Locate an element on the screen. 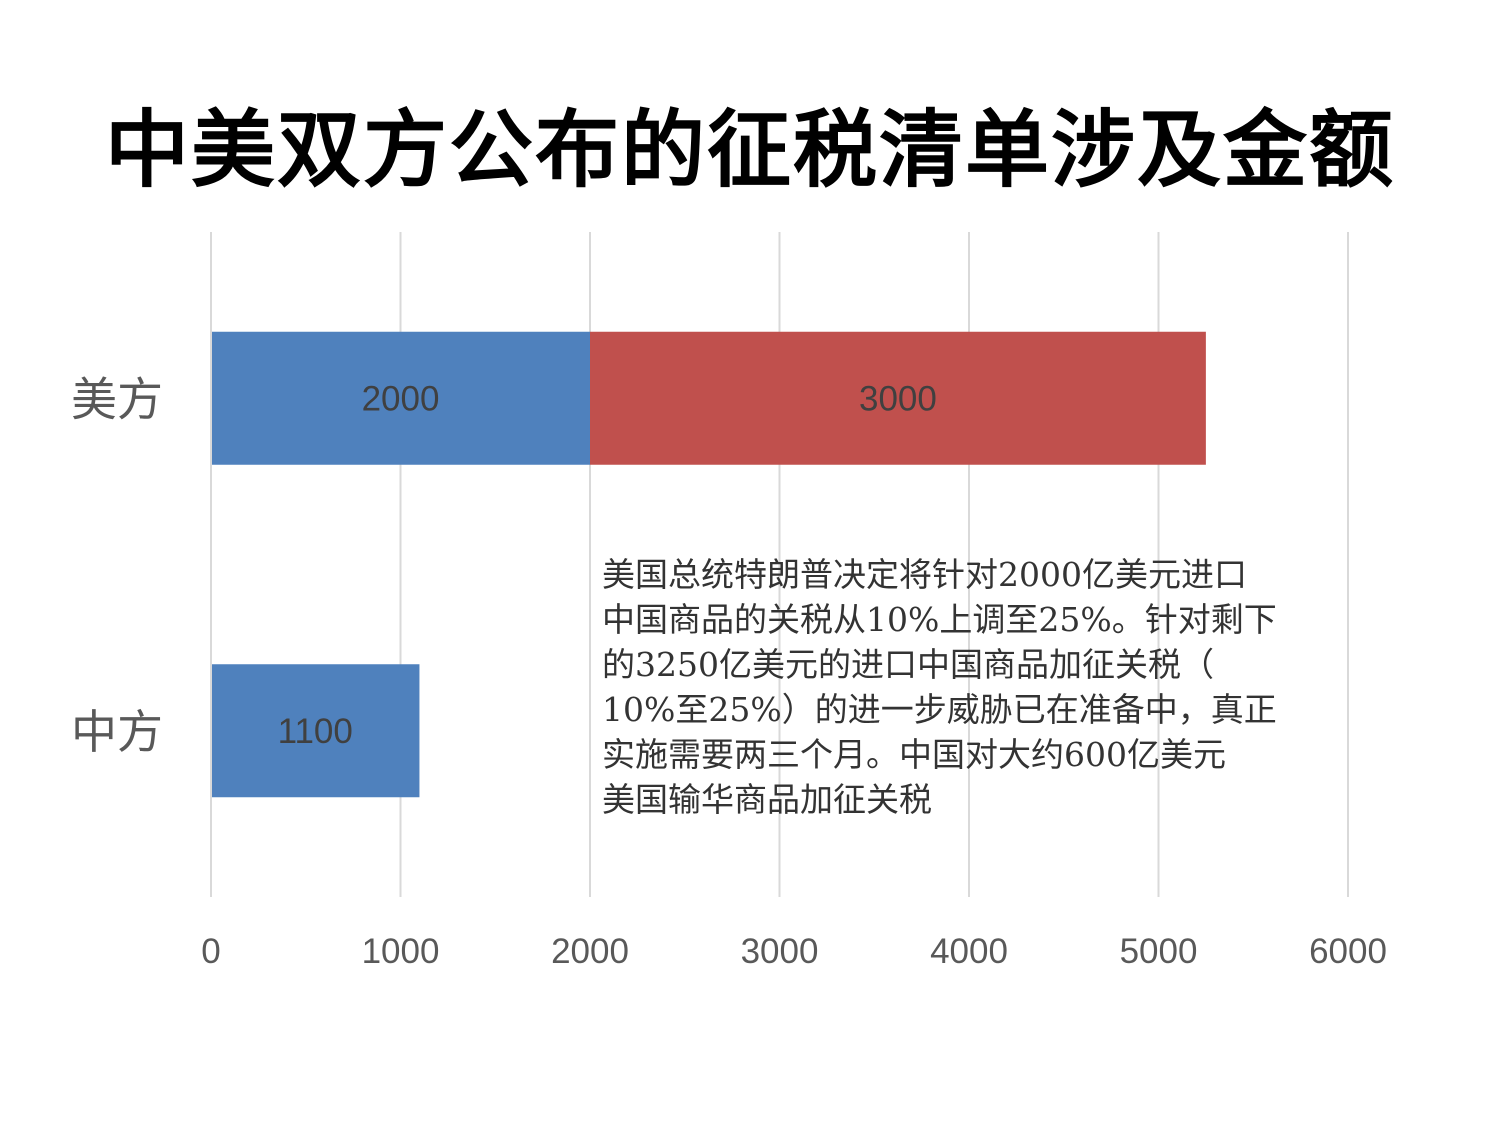 This screenshot has width=1500, height=1125. category-label: 中方 is located at coordinates (117, 732).